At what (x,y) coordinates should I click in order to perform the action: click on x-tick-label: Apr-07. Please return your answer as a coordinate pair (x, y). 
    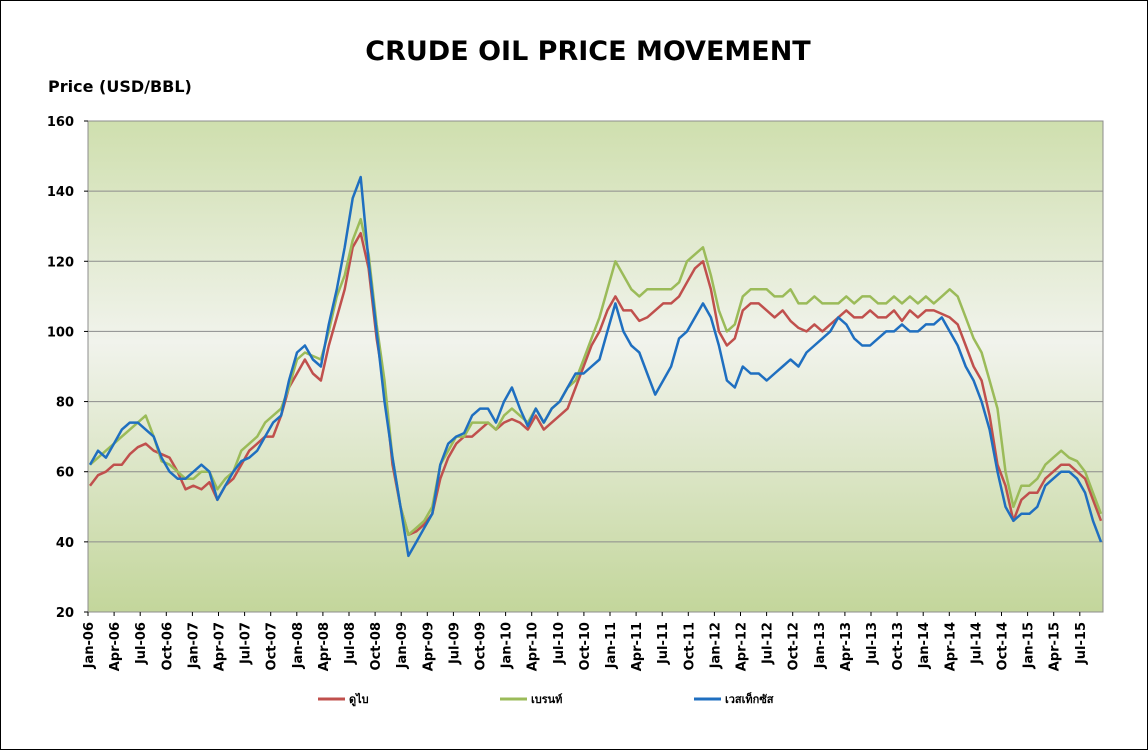
    Looking at the image, I should click on (220, 646).